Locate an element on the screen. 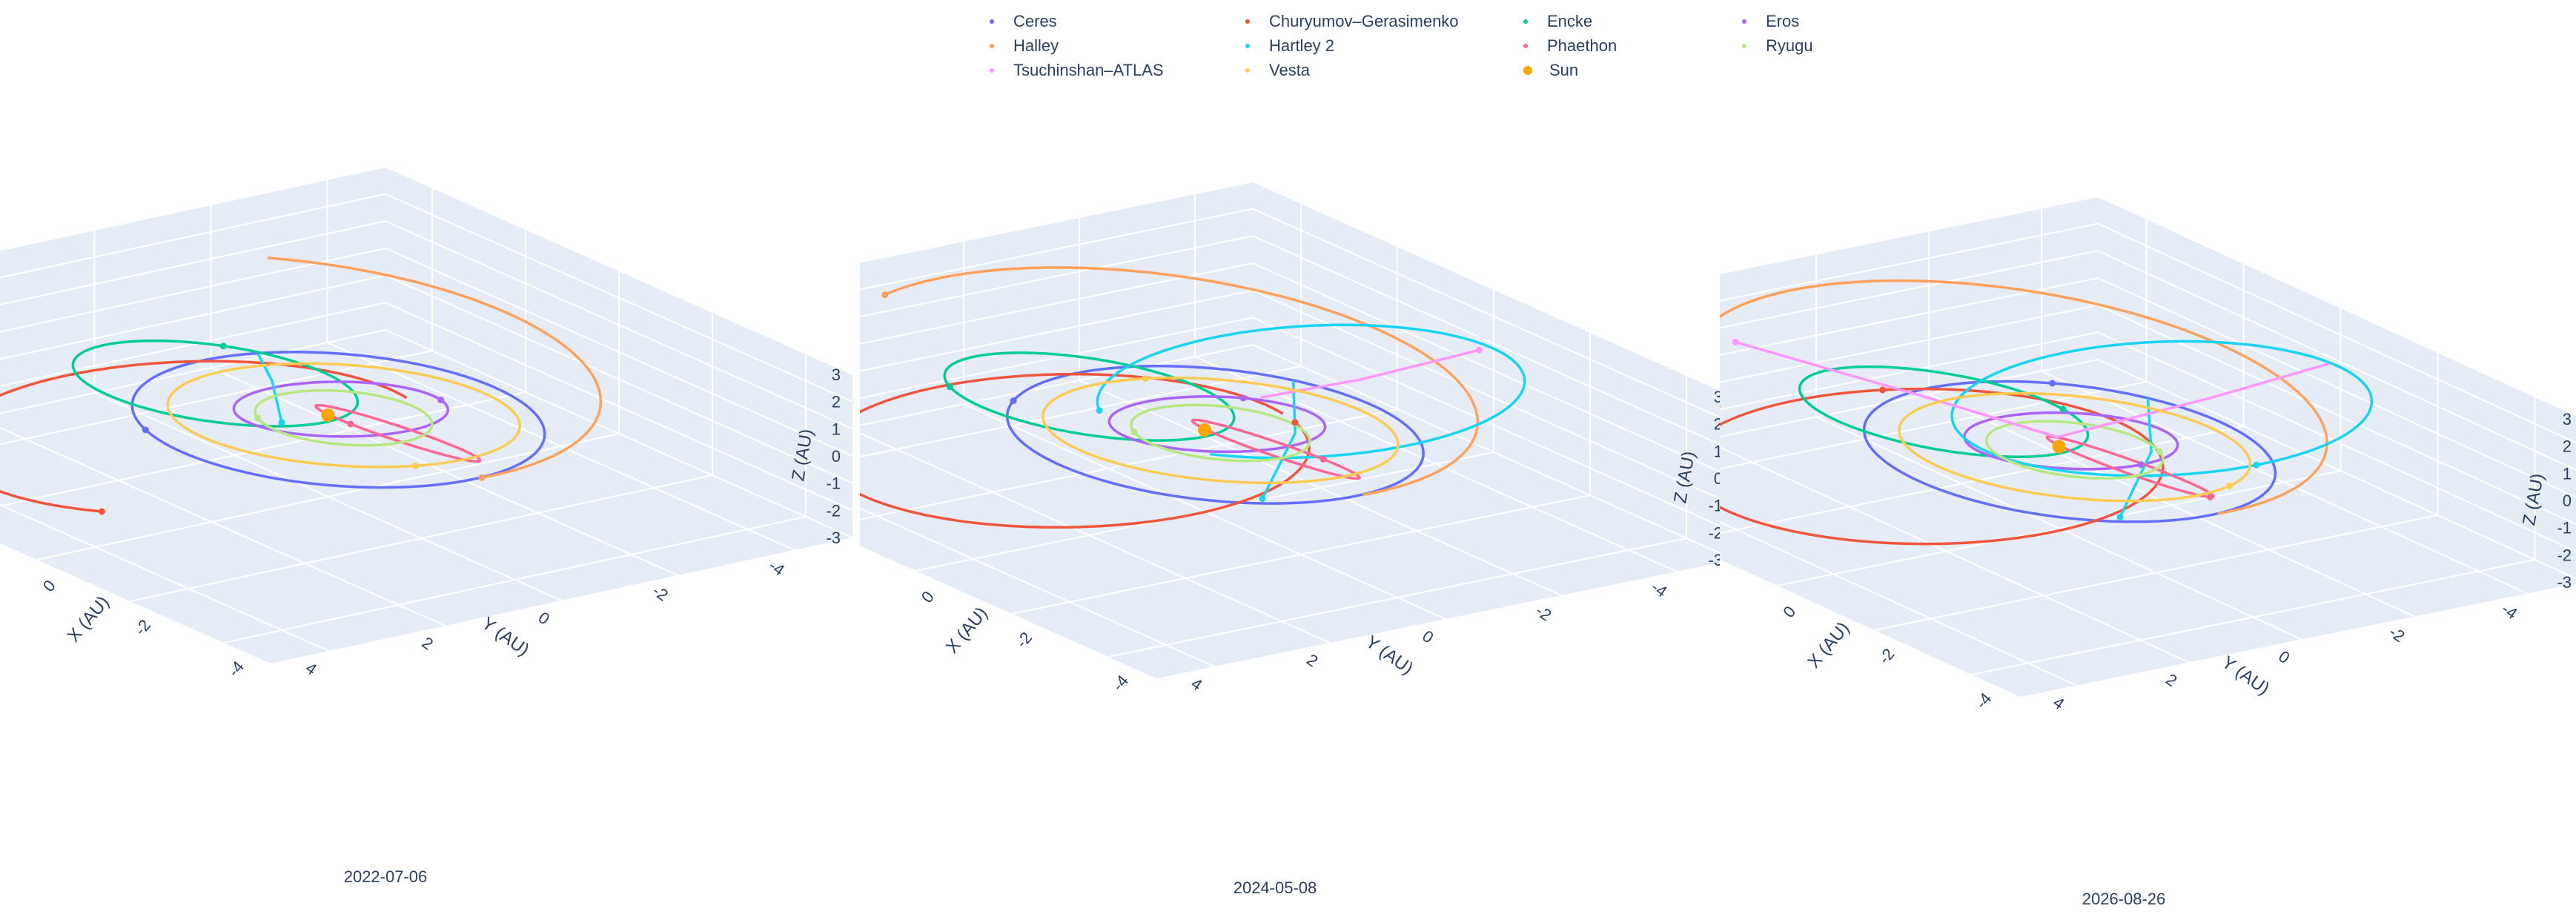  panel-date-title: 2024-05-08 is located at coordinates (1275, 887).